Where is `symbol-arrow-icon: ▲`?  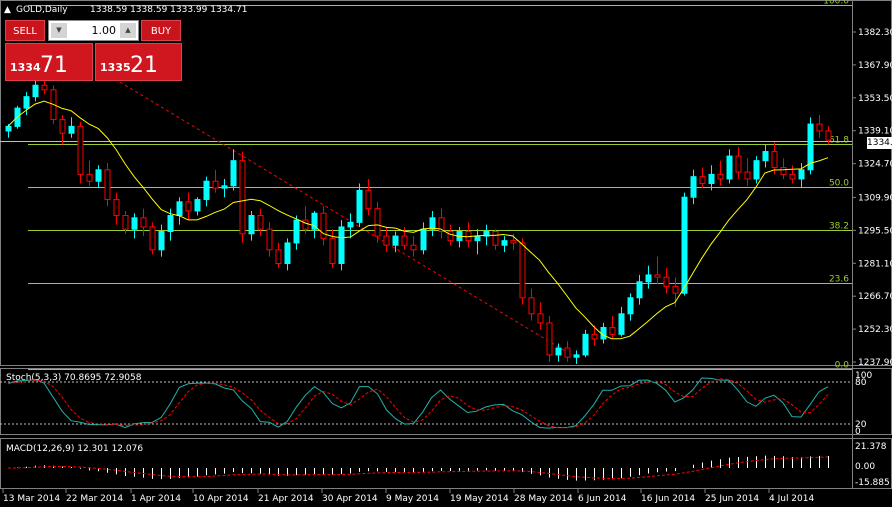
symbol-arrow-icon: ▲ is located at coordinates (7, 10).